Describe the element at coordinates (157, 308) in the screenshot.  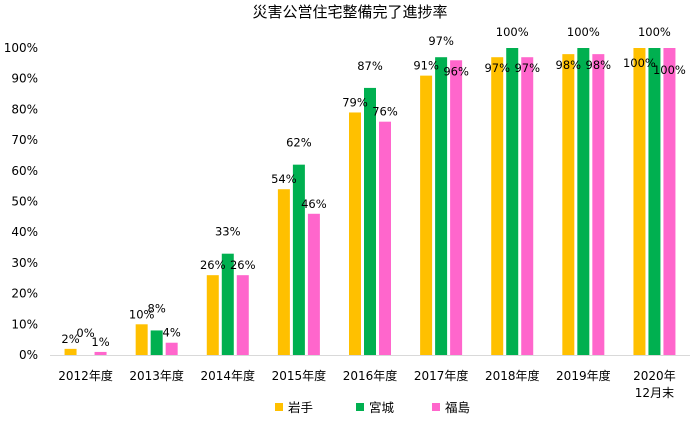
I see `data-label: 8%` at that location.